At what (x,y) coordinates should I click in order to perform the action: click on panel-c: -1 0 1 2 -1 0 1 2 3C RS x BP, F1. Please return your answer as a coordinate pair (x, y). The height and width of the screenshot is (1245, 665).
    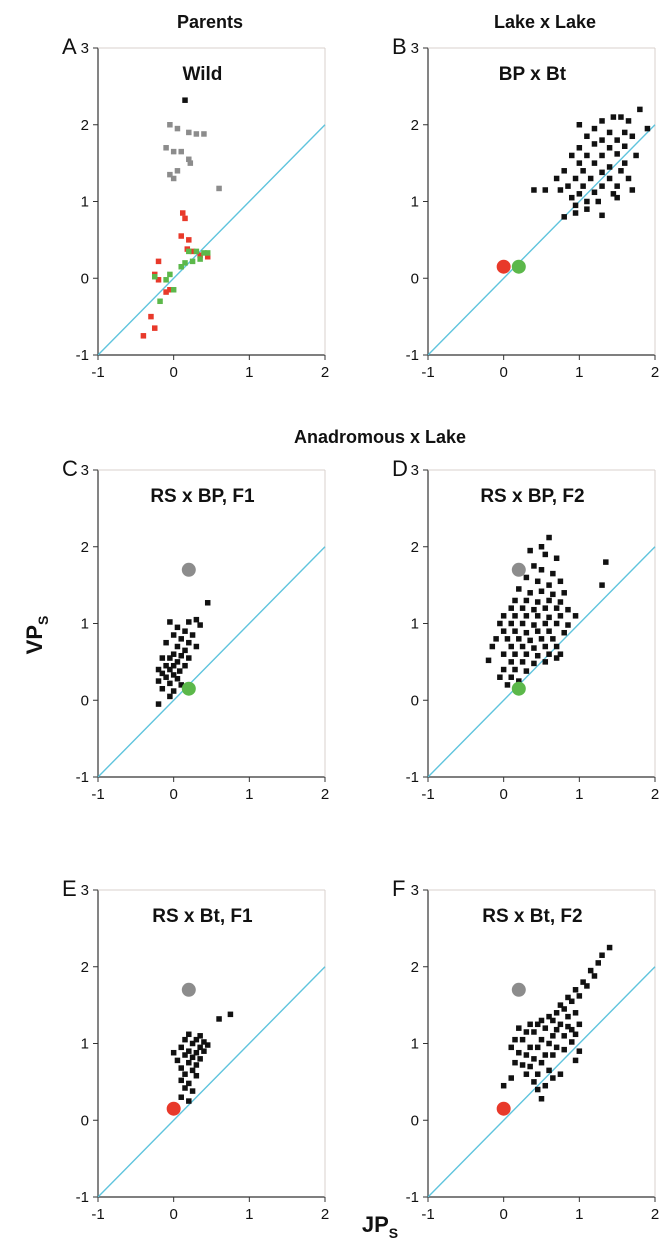
    Looking at the image, I should click on (195, 629).